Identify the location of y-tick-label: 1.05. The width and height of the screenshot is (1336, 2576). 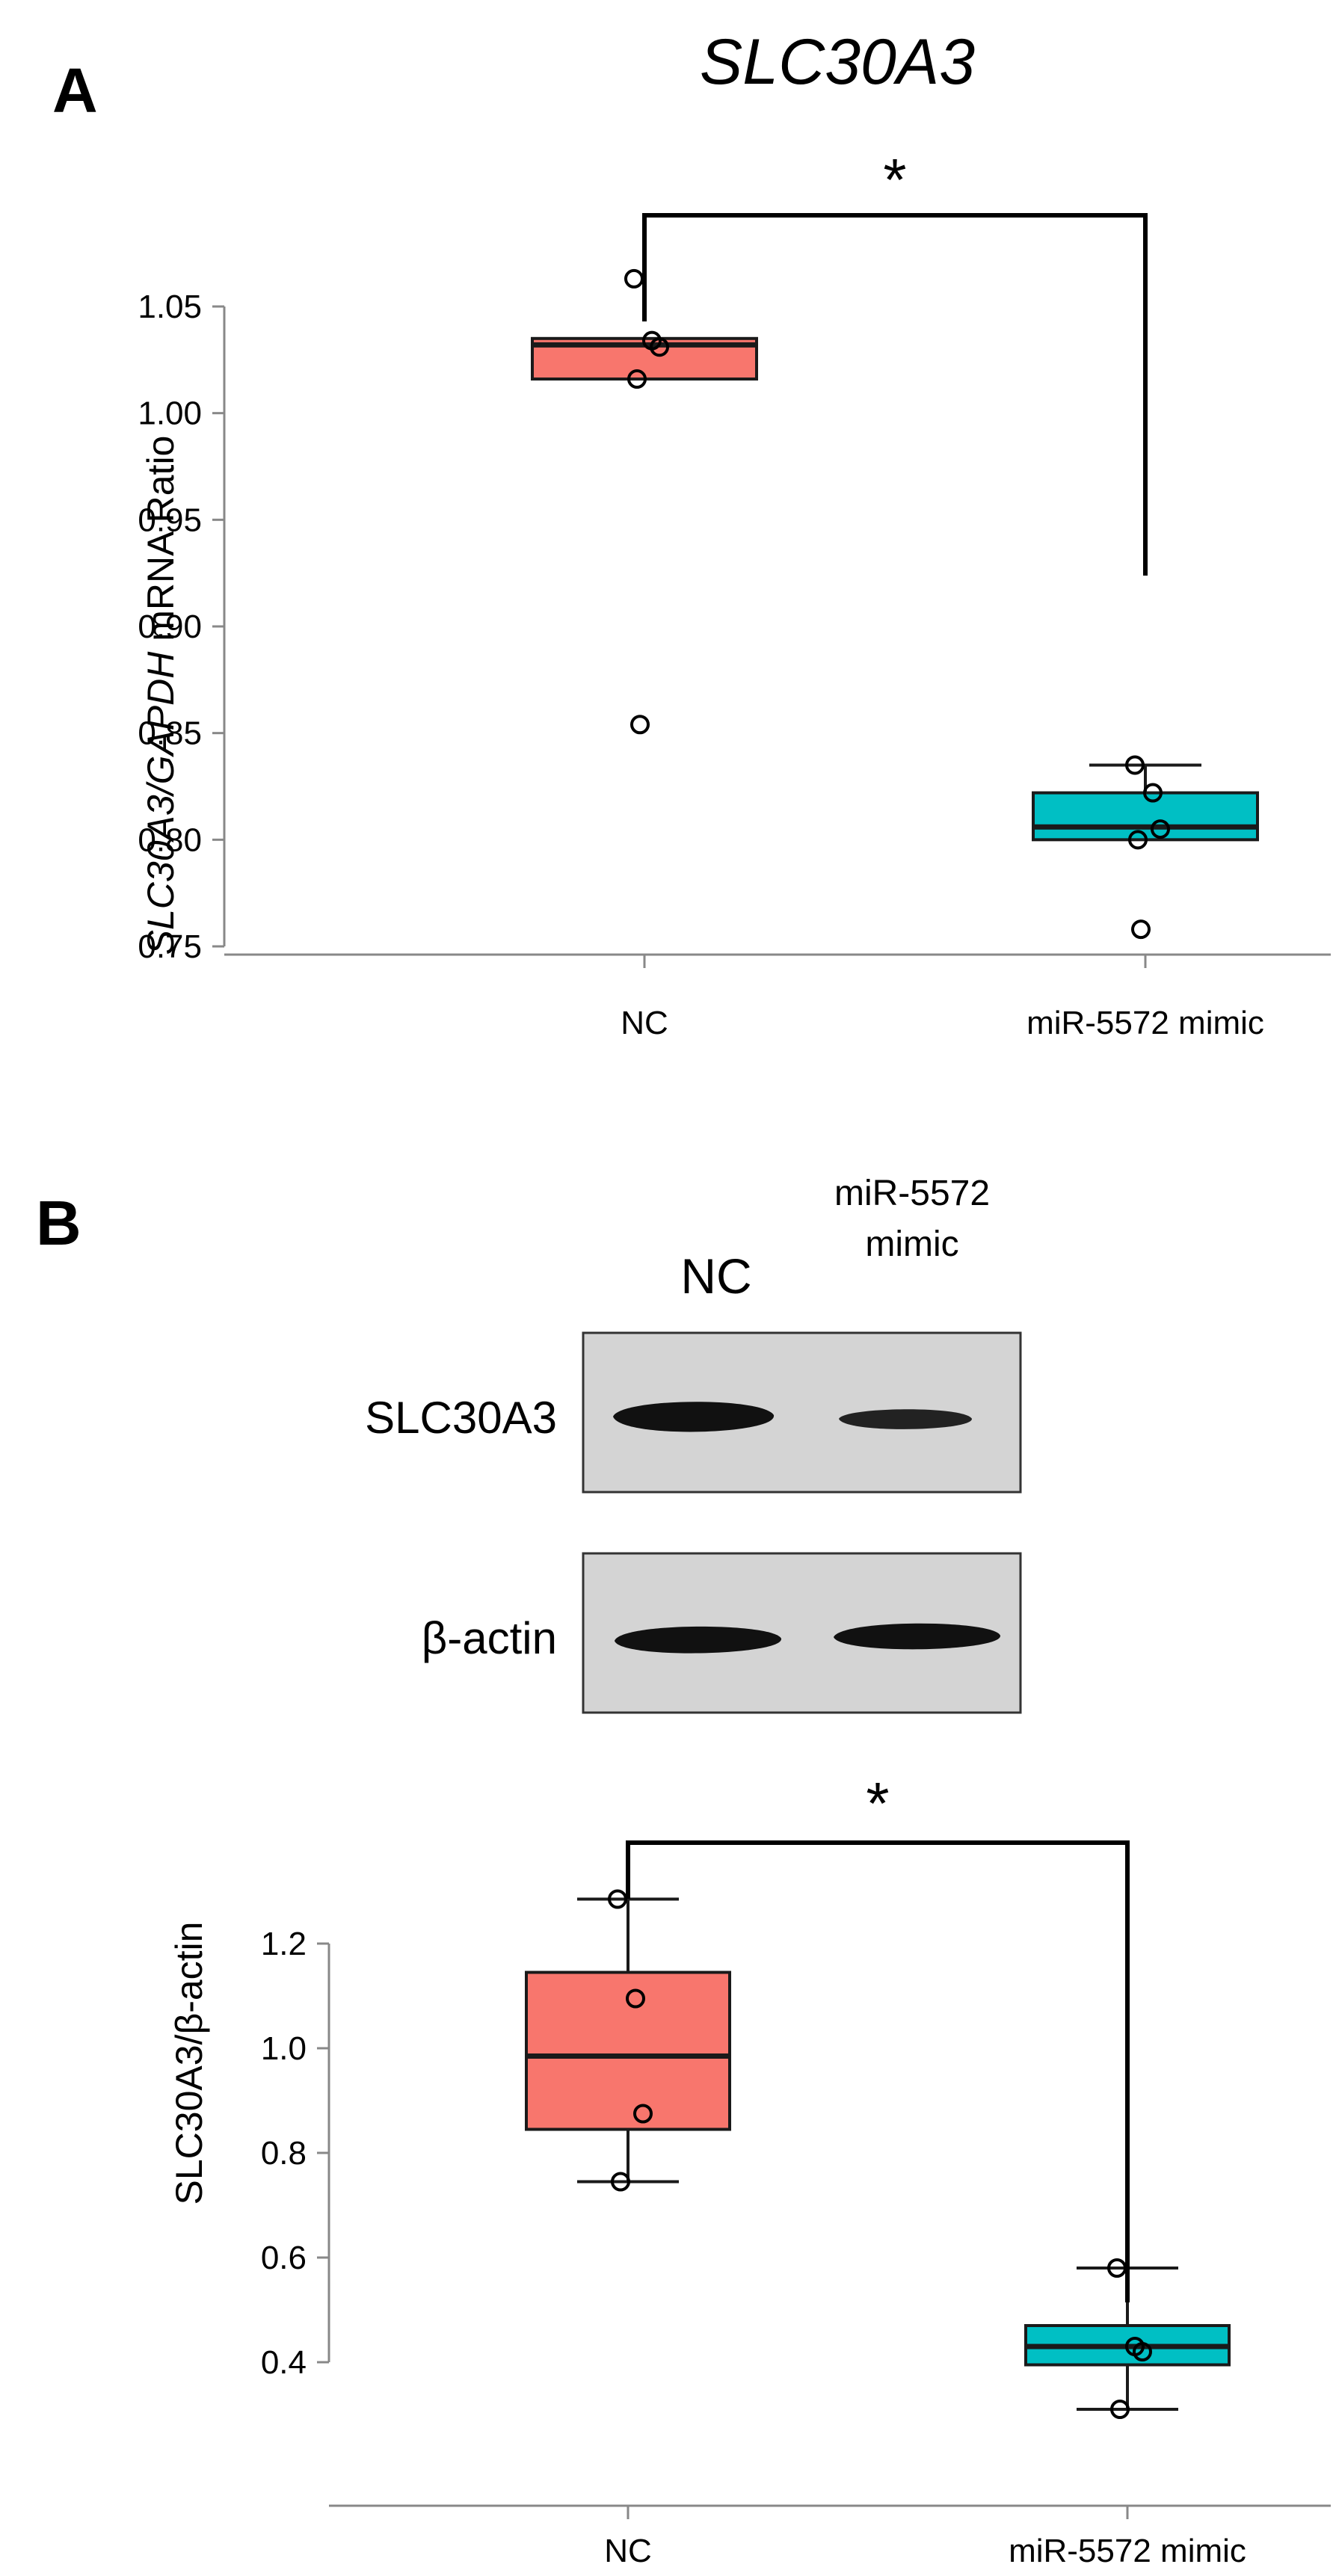
(170, 307).